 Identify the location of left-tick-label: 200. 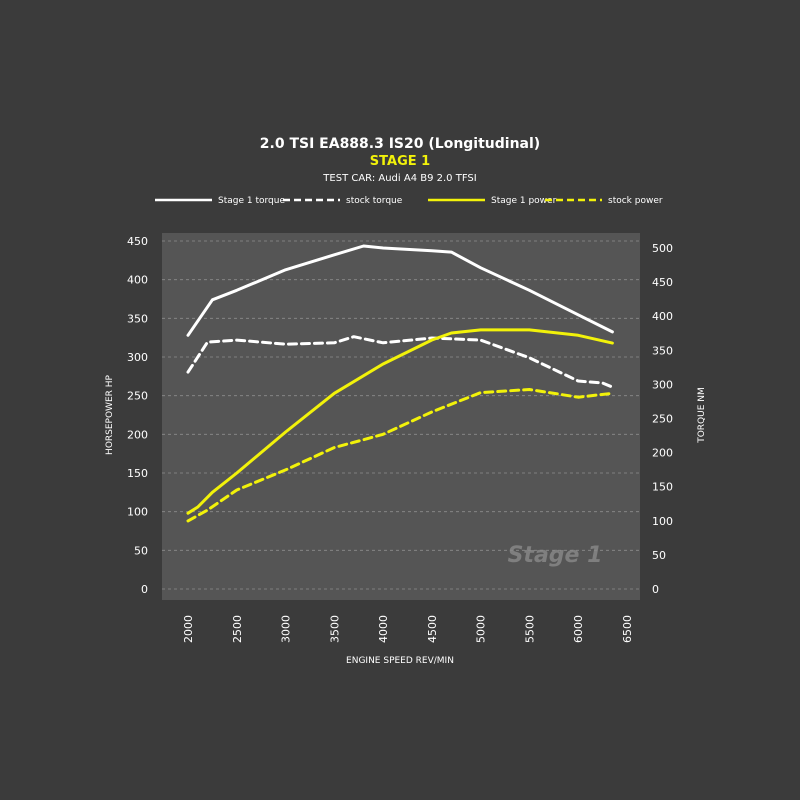
(137, 434).